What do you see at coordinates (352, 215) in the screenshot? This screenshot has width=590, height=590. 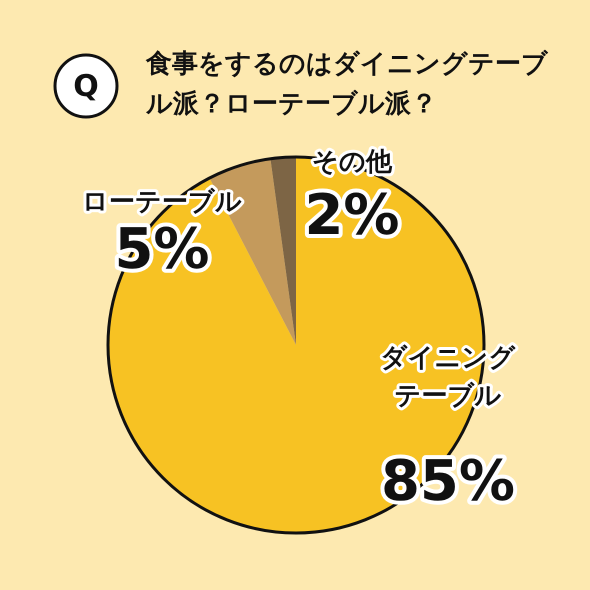 I see `data-label: 2%` at bounding box center [352, 215].